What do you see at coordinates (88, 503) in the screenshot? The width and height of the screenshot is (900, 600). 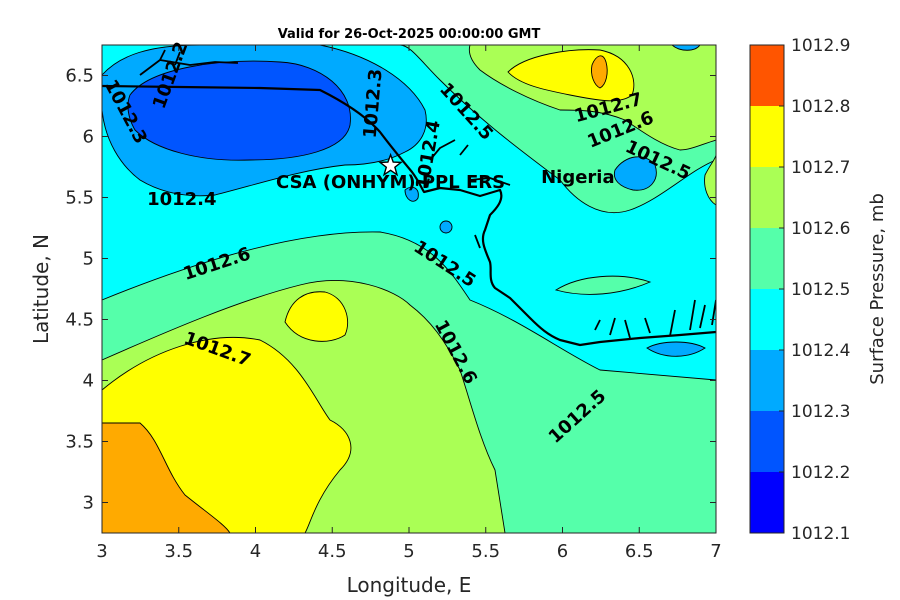 I see `y-tick-label: 3` at bounding box center [88, 503].